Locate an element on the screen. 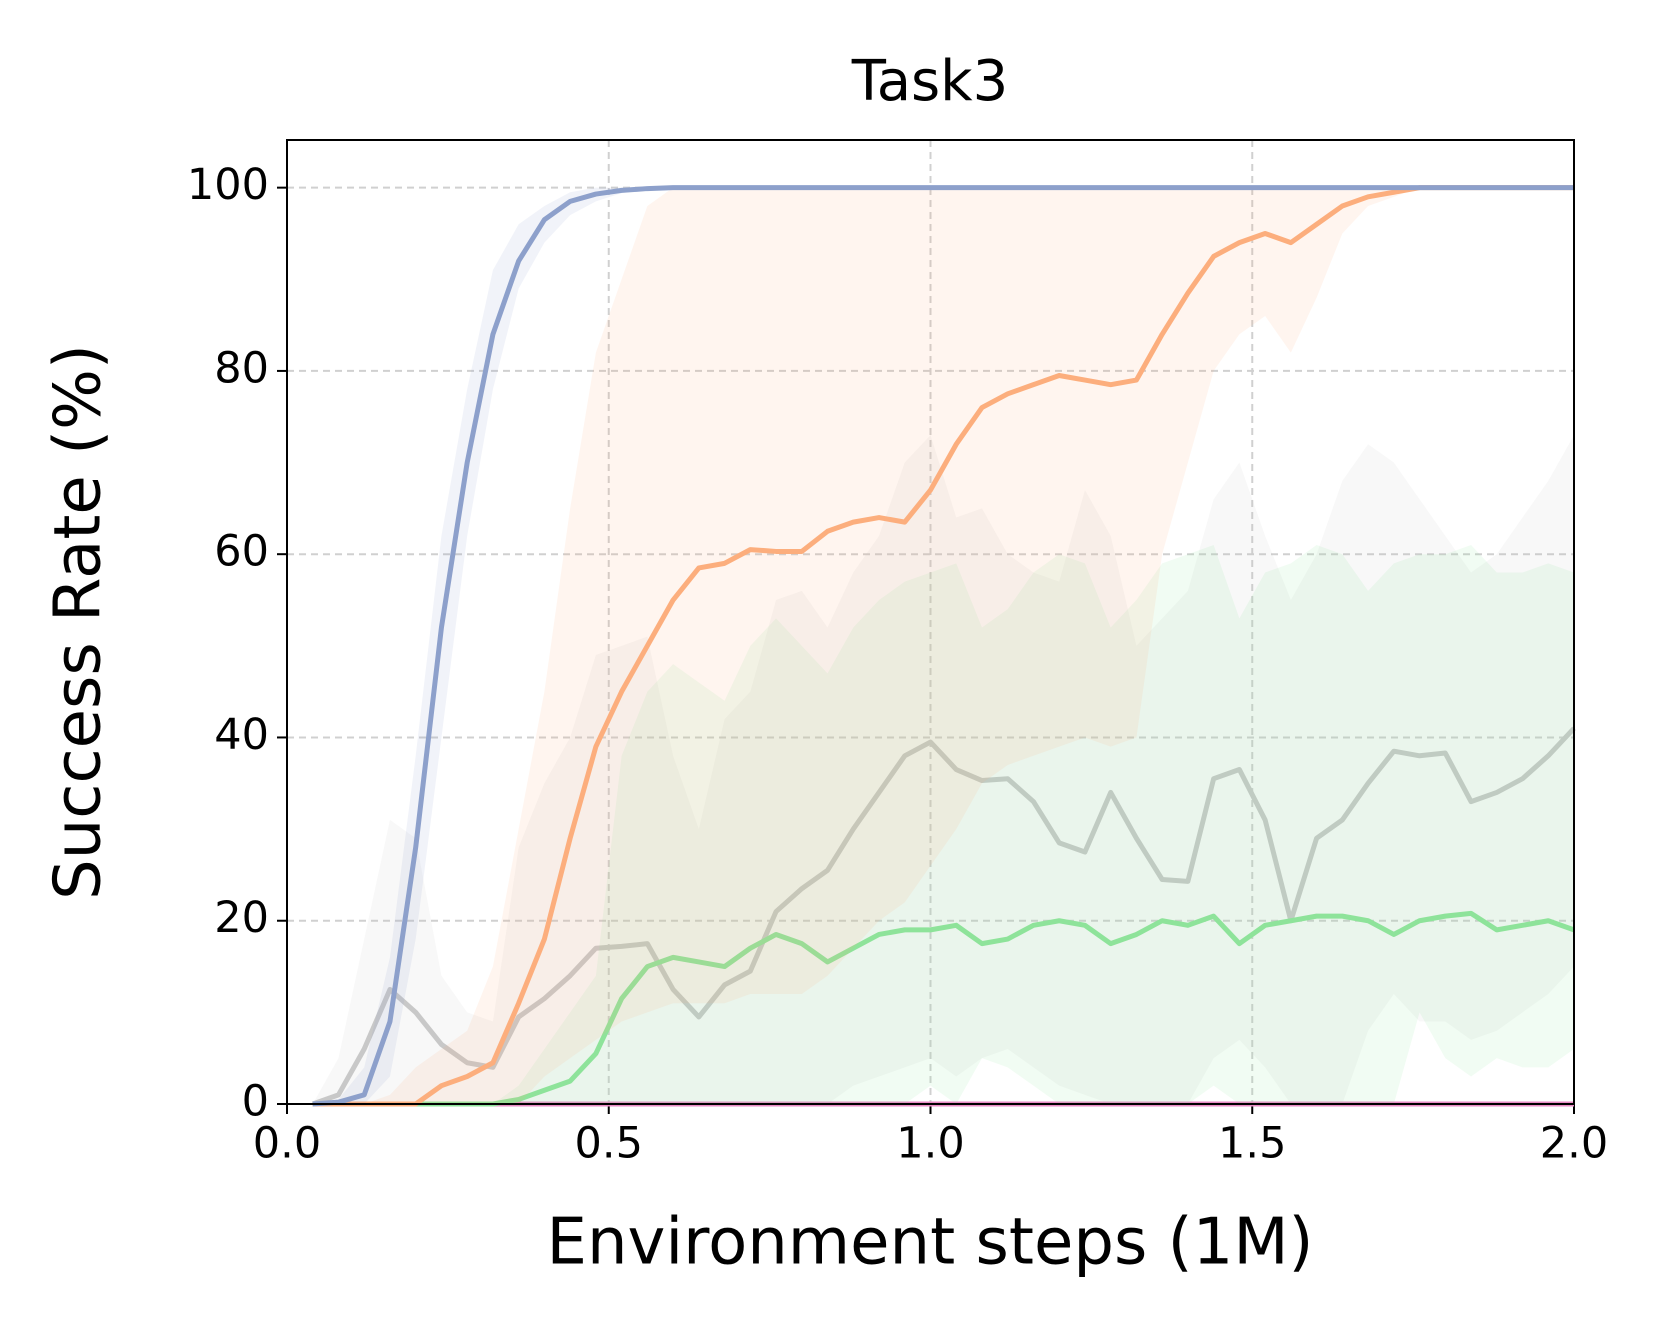  chart-title: Task3 is located at coordinates (930, 81).